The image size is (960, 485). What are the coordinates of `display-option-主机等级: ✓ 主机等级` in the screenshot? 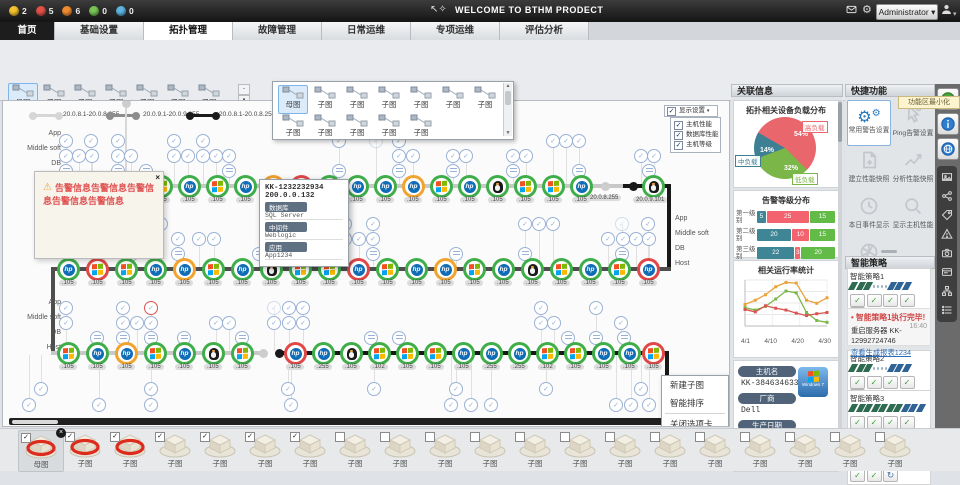 It's located at (693, 145).